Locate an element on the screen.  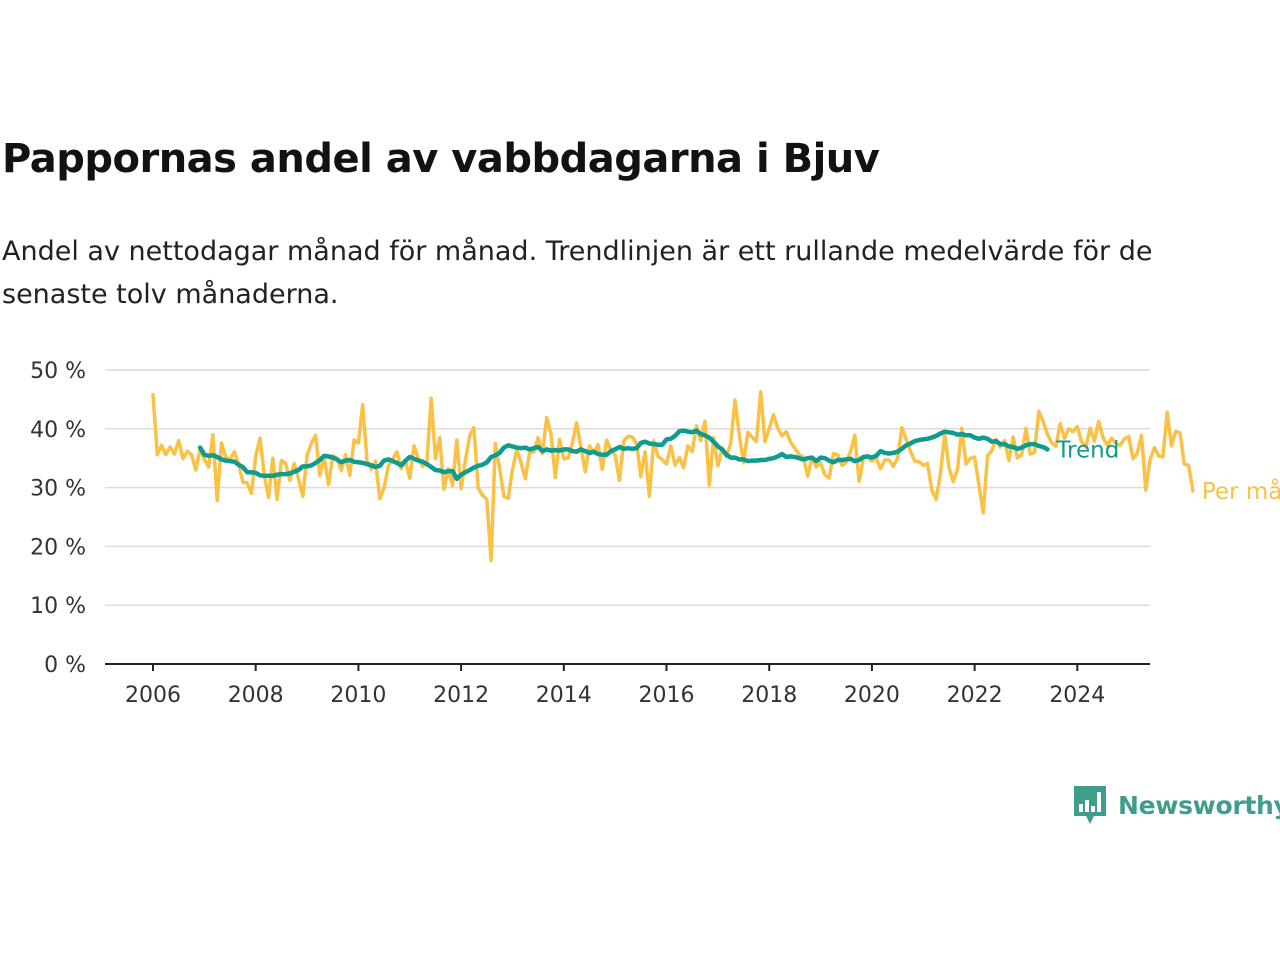
y-tick-label: 30 % is located at coordinates (58, 489).